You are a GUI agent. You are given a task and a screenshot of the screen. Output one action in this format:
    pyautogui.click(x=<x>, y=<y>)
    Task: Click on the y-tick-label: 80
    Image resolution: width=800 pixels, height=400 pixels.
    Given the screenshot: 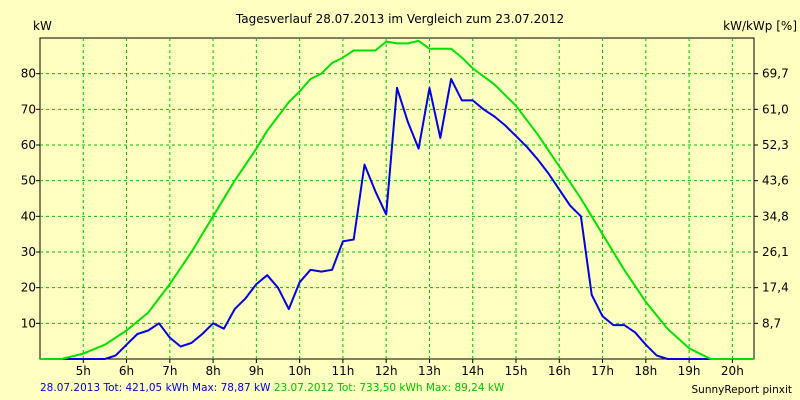 What is the action you would take?
    pyautogui.click(x=28, y=74)
    